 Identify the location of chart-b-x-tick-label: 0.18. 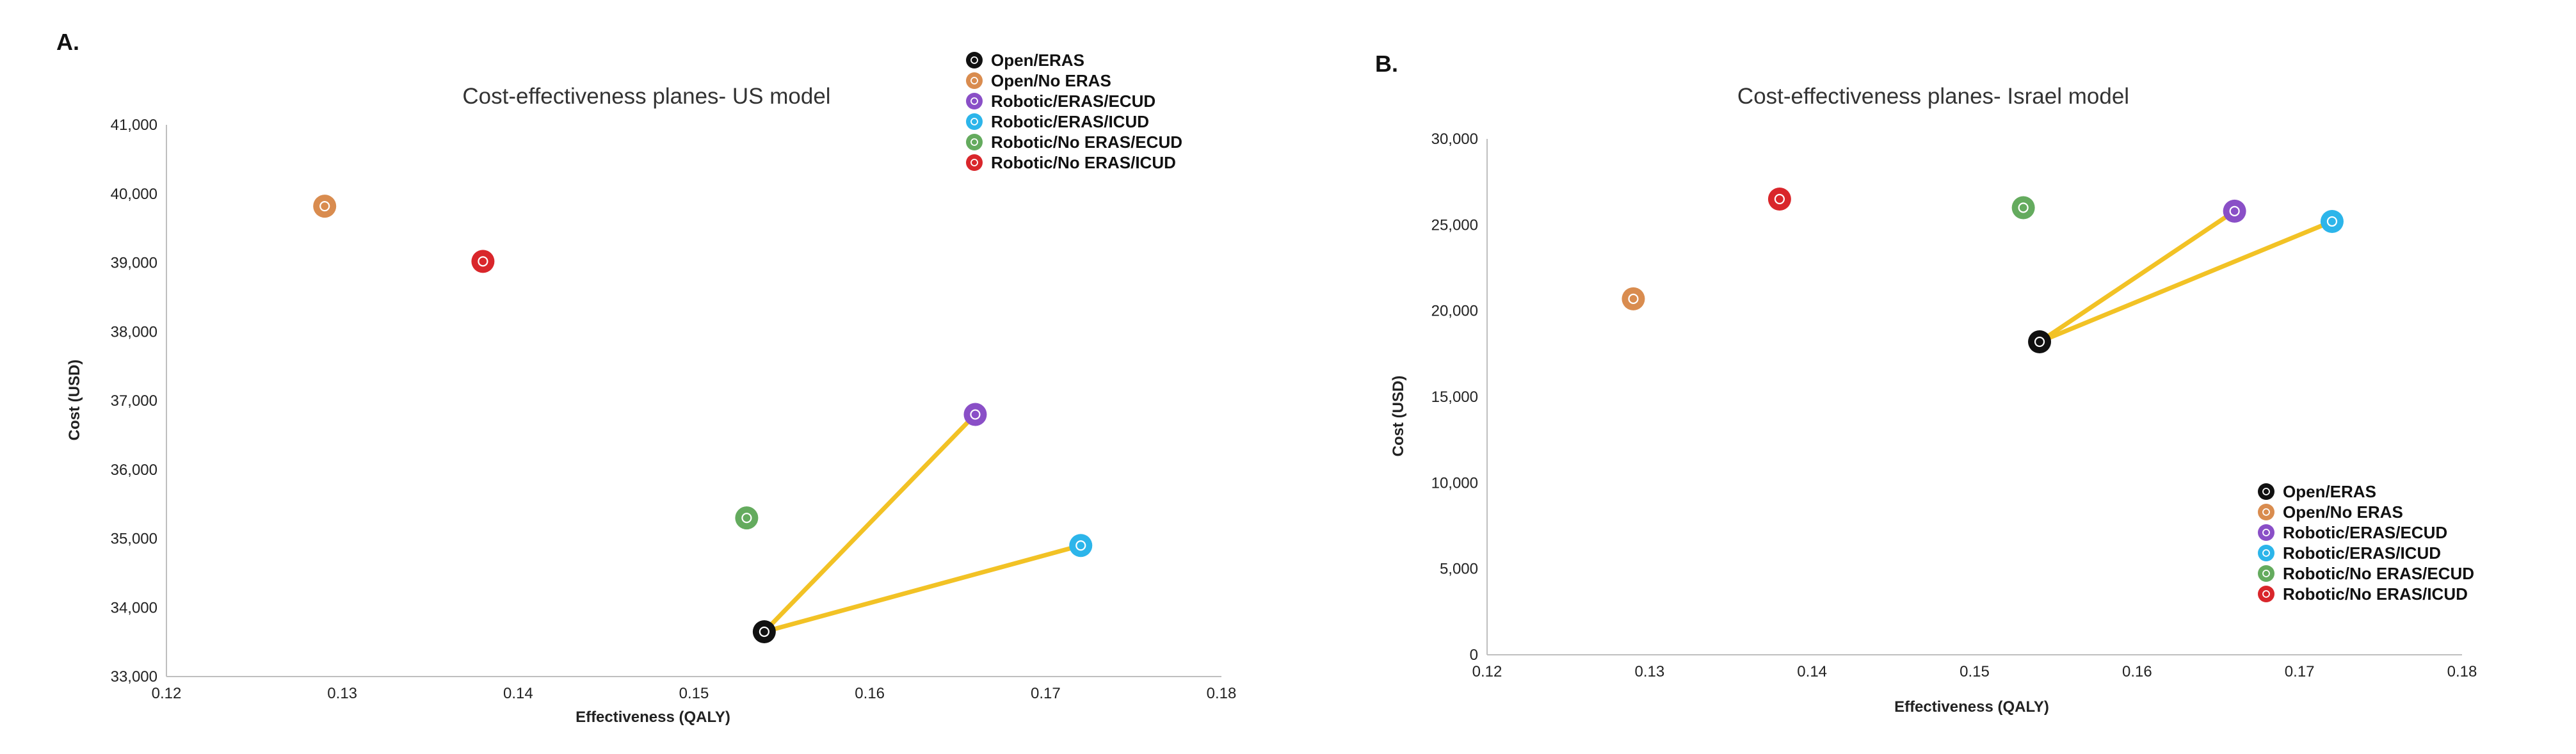
(2462, 671).